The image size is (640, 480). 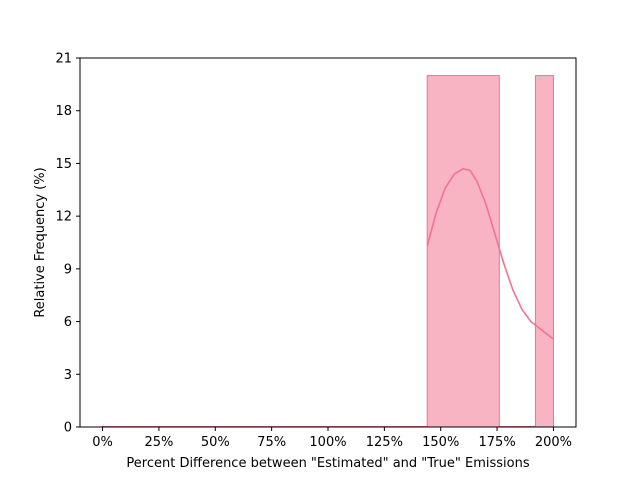 I want to click on y-tick-label: 12, so click(x=63, y=217).